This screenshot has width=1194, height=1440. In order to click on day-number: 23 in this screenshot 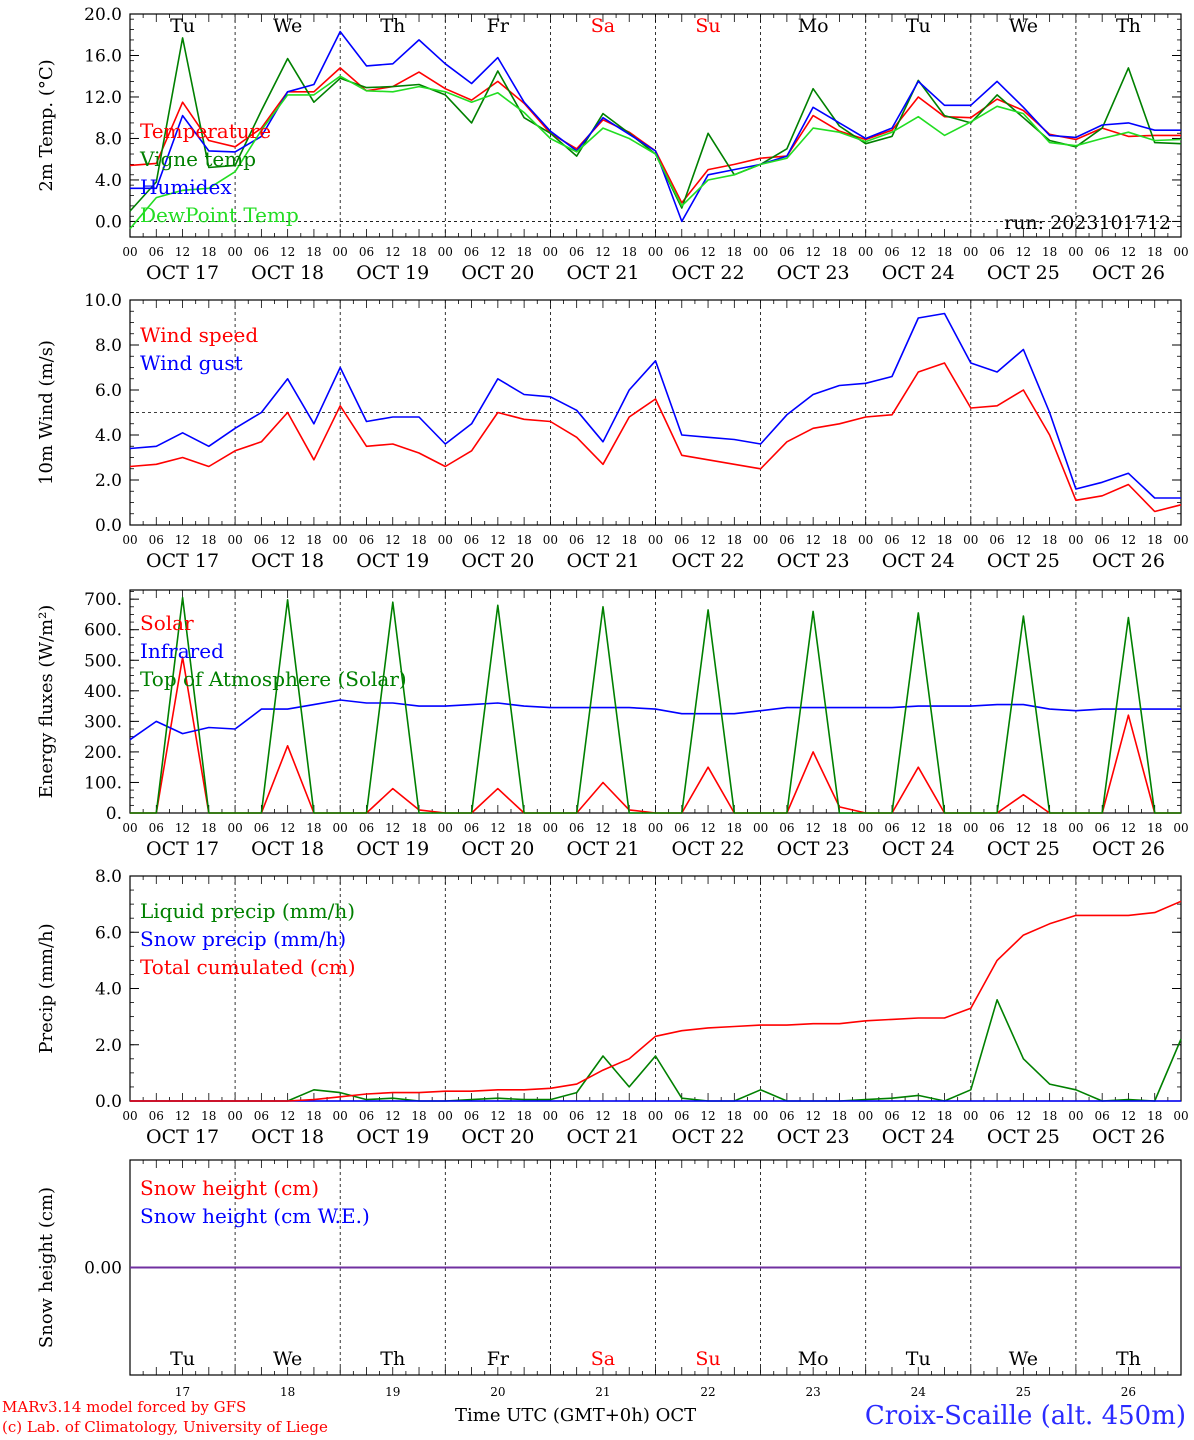, I will do `click(813, 1392)`.